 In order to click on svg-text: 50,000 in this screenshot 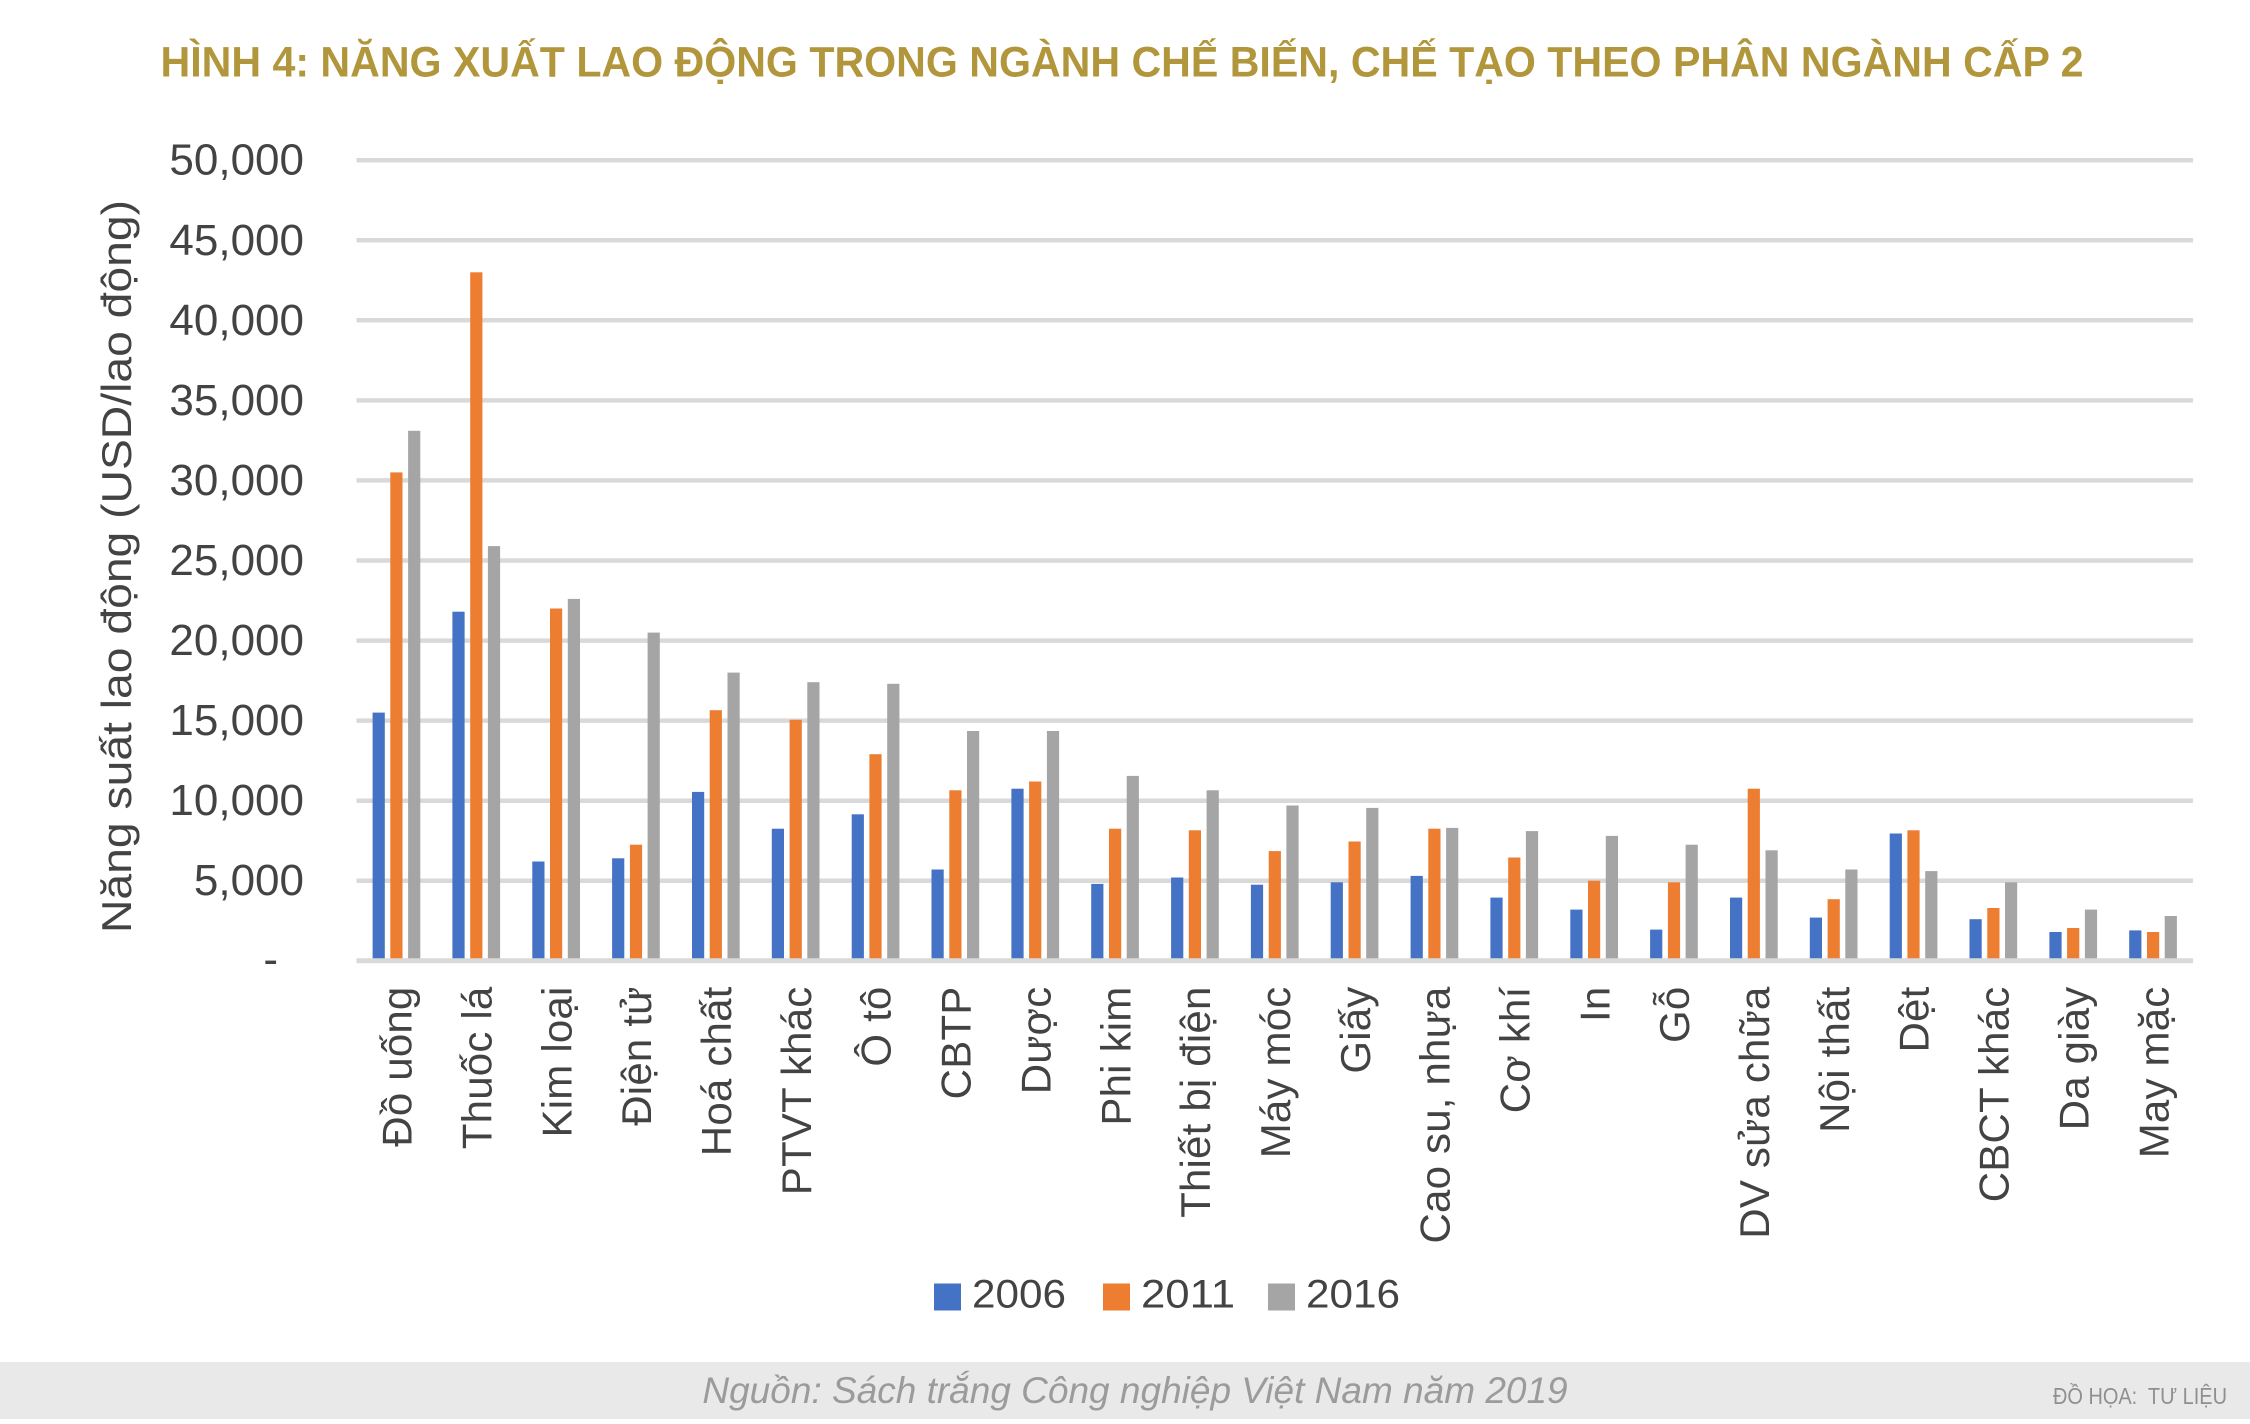, I will do `click(236, 160)`.